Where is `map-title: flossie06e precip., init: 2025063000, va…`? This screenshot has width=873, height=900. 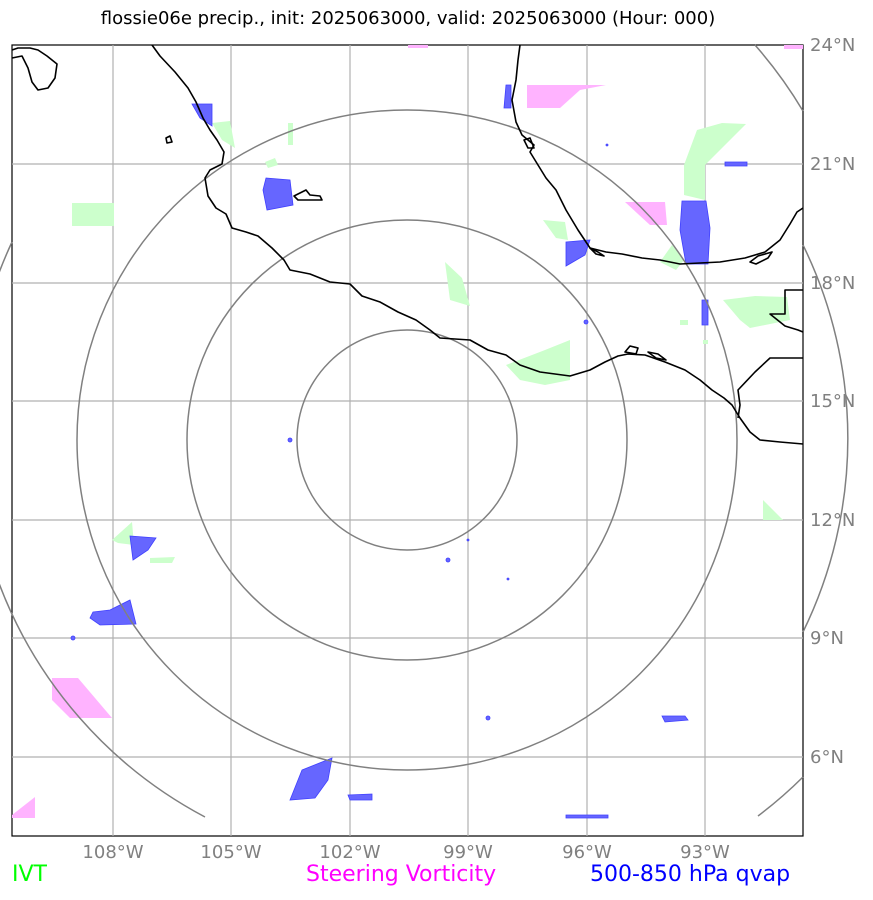 map-title: flossie06e precip., init: 2025063000, va… is located at coordinates (408, 18).